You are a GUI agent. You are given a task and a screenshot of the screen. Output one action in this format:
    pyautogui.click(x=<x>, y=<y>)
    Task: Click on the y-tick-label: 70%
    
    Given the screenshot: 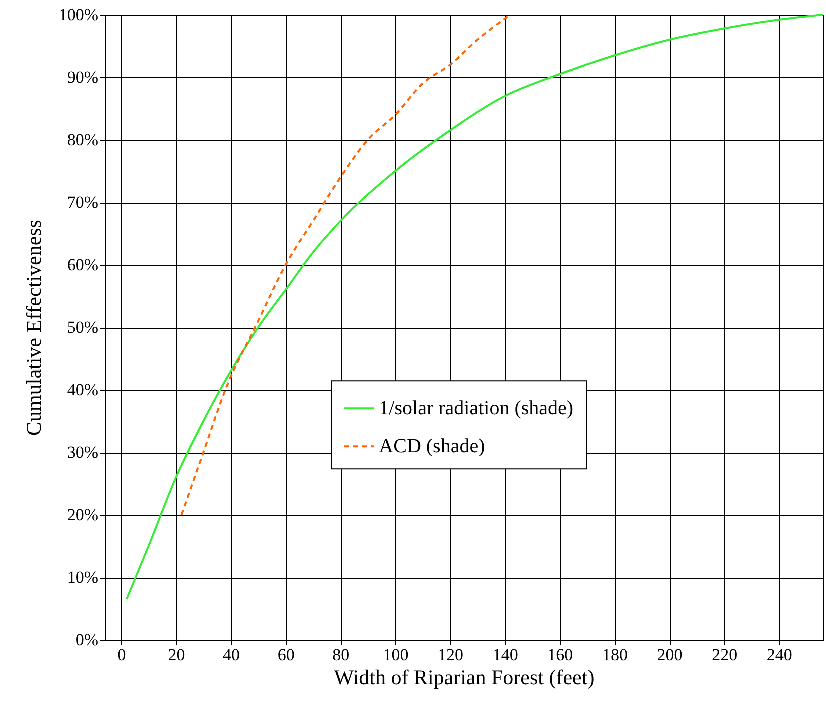 What is the action you would take?
    pyautogui.click(x=82, y=202)
    